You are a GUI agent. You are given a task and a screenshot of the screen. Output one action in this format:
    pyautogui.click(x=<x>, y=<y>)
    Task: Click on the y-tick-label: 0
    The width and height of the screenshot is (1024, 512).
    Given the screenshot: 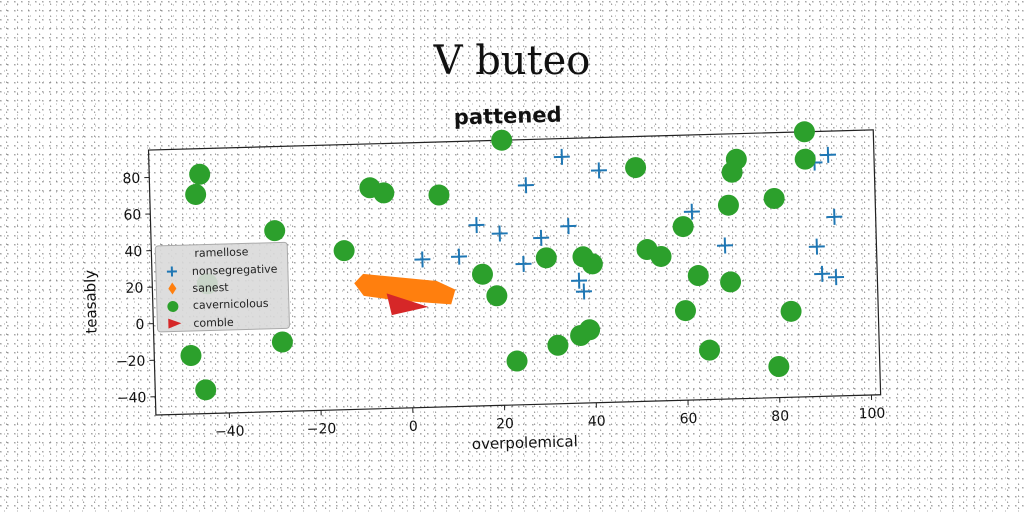 What is the action you would take?
    pyautogui.click(x=139, y=325)
    